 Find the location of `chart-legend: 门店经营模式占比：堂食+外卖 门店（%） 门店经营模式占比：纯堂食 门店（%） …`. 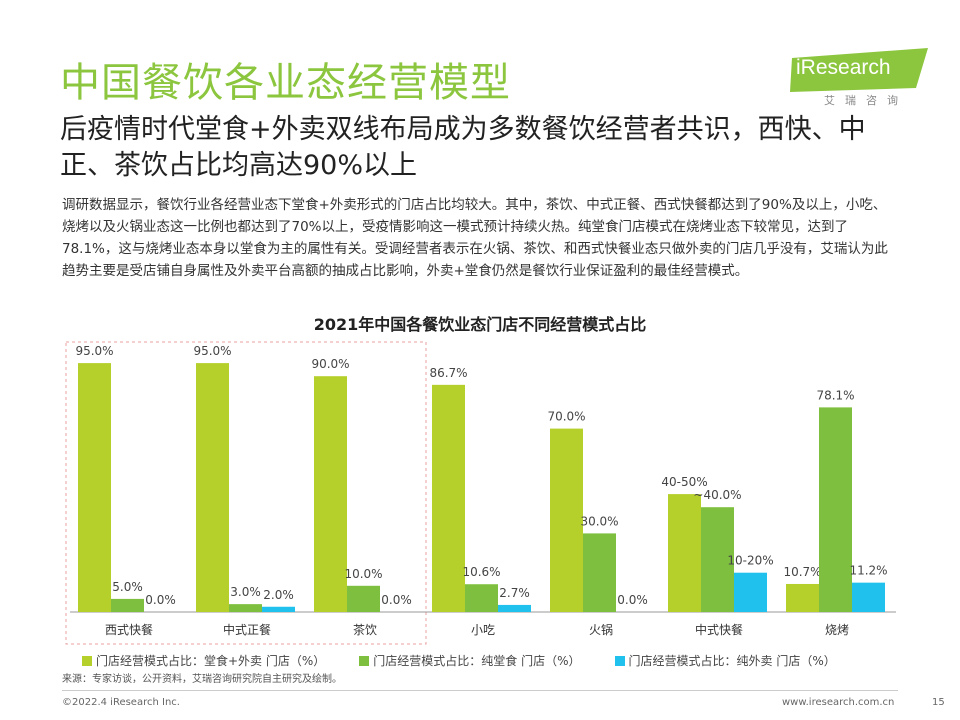

chart-legend: 门店经营模式占比：堂食+外卖 门店（%） 门店经营模式占比：纯堂食 门店（%） … is located at coordinates (459, 660).